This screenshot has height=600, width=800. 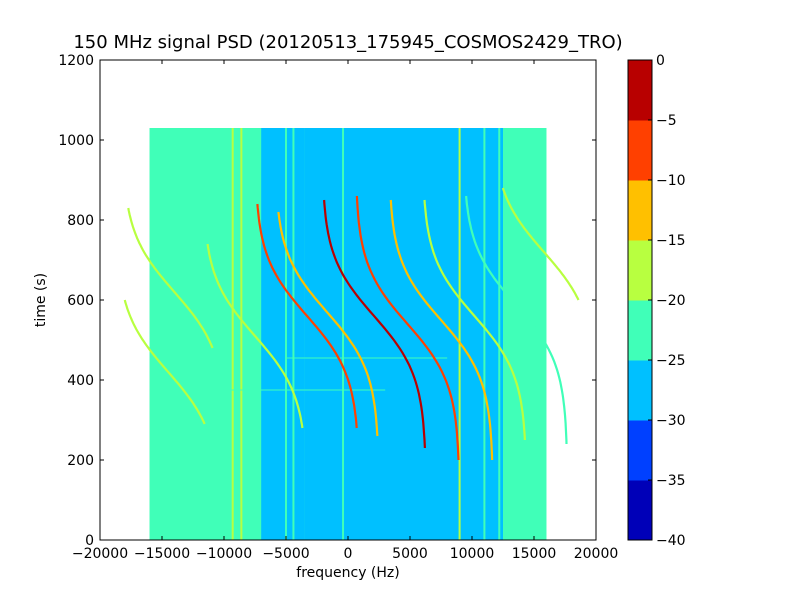 What do you see at coordinates (596, 554) in the screenshot?
I see `x-tick-label: 20000` at bounding box center [596, 554].